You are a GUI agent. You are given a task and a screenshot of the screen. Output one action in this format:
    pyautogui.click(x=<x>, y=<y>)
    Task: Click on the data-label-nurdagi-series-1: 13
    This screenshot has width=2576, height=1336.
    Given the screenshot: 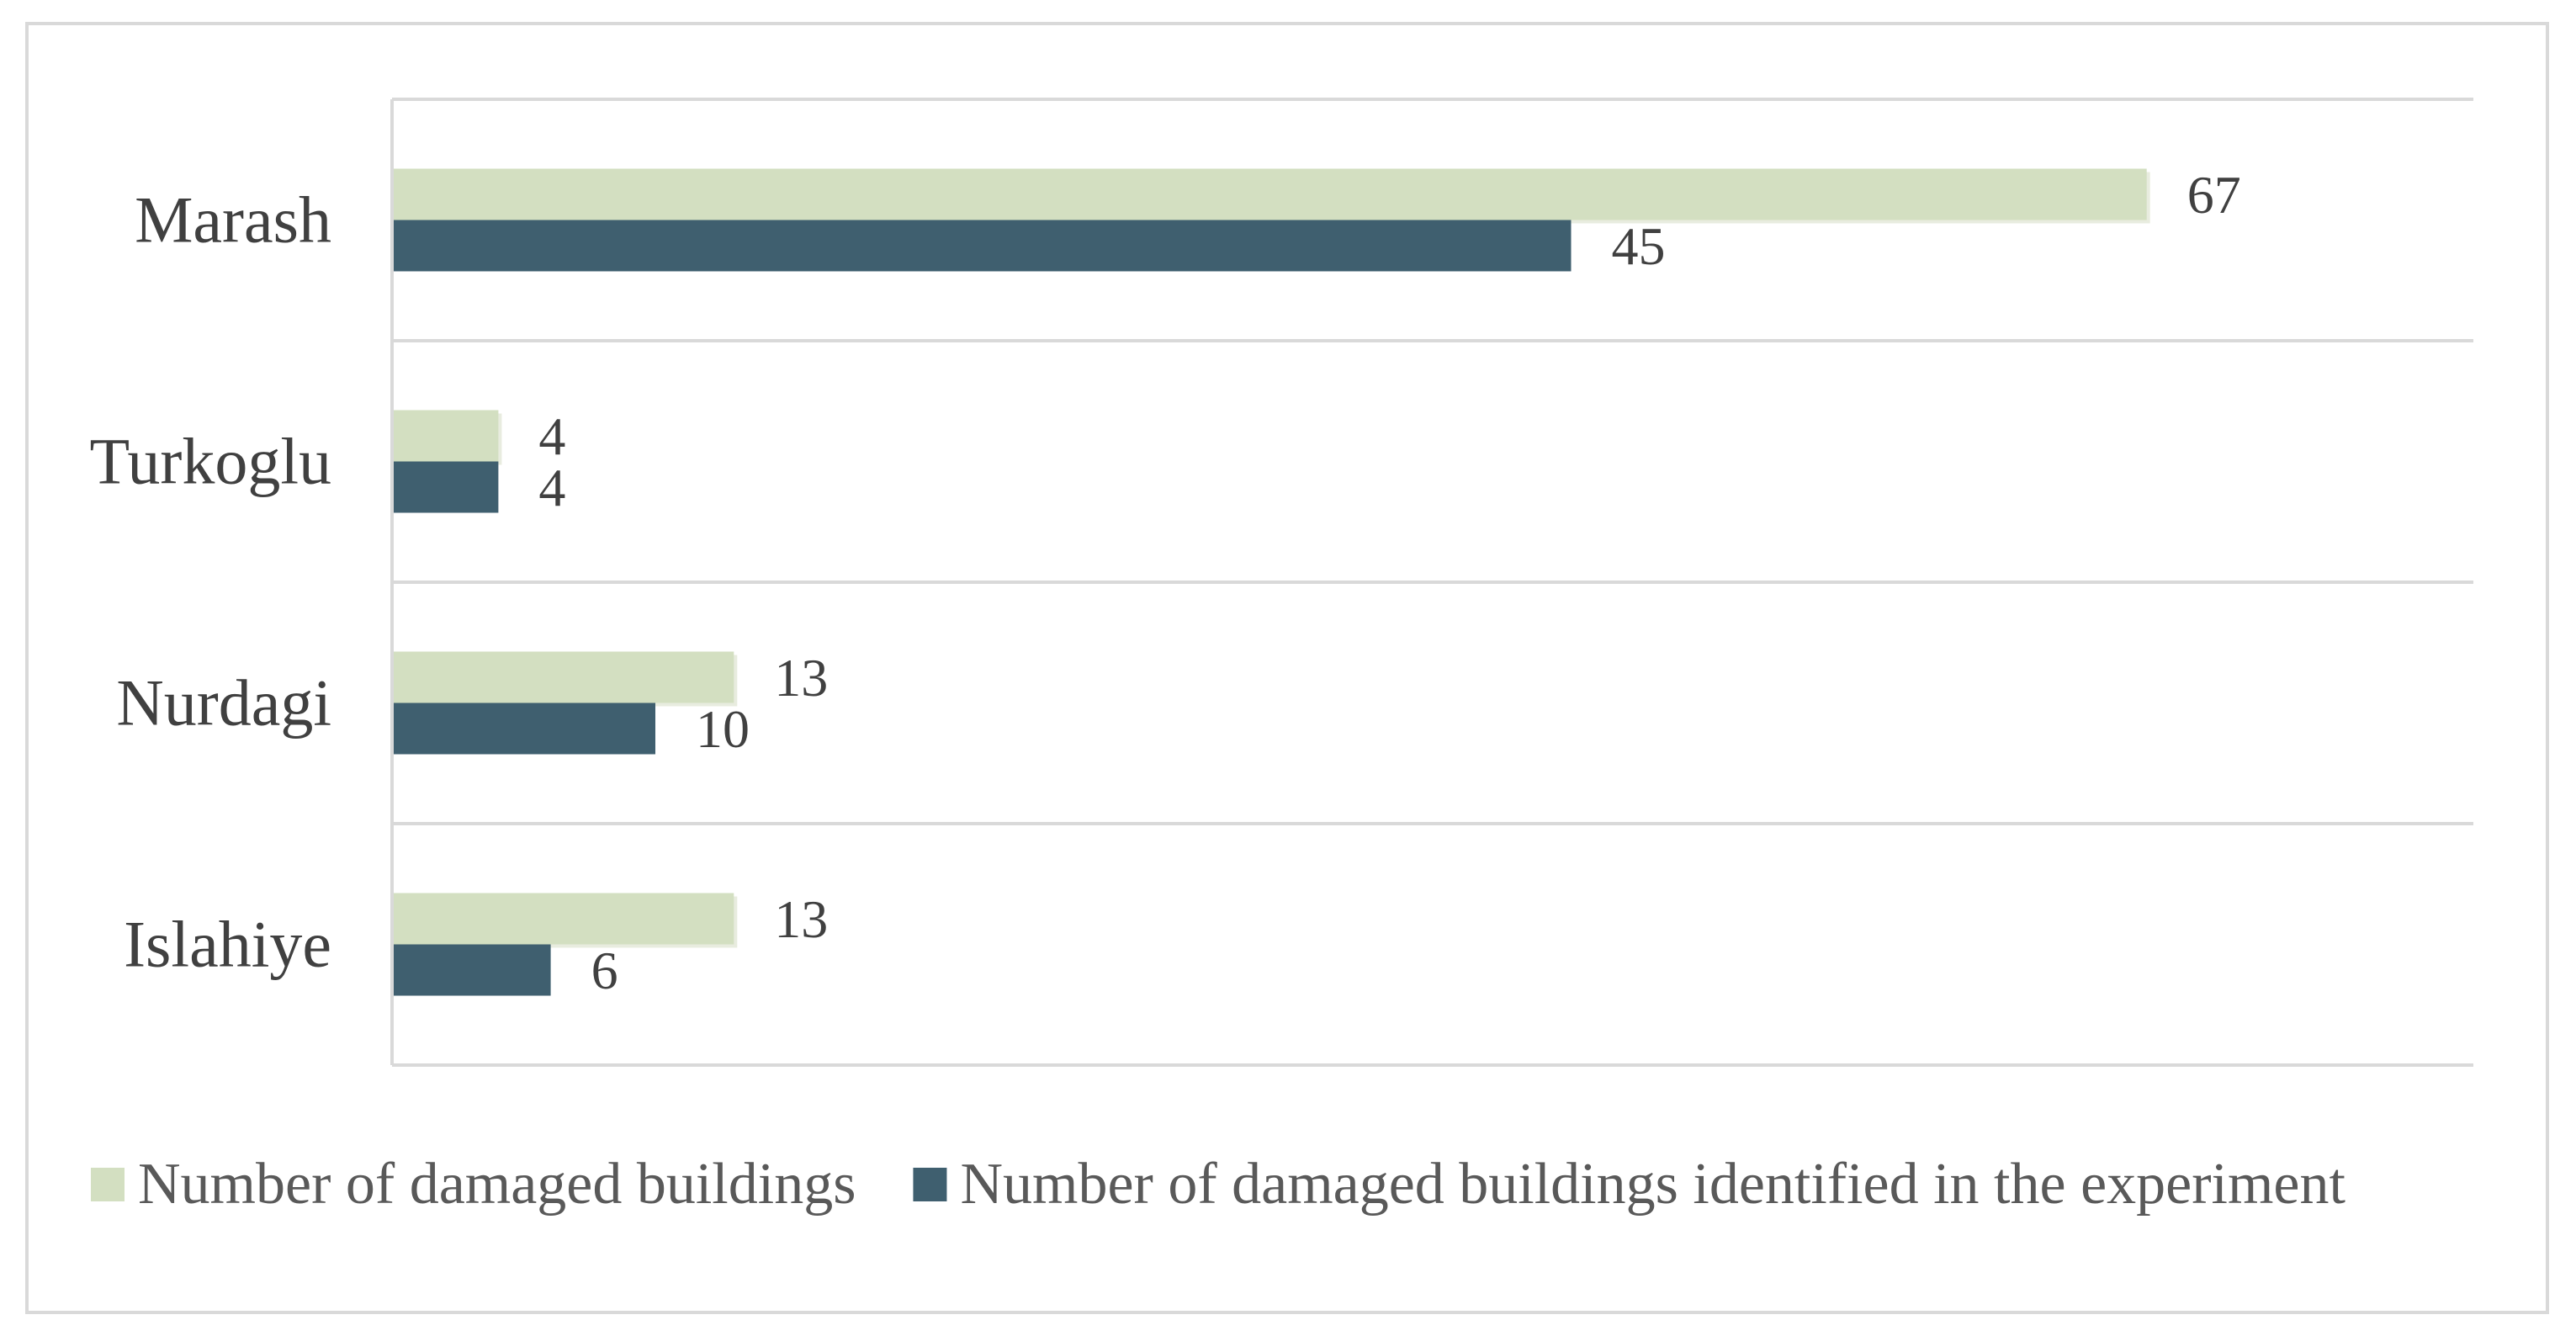 What is the action you would take?
    pyautogui.click(x=801, y=678)
    